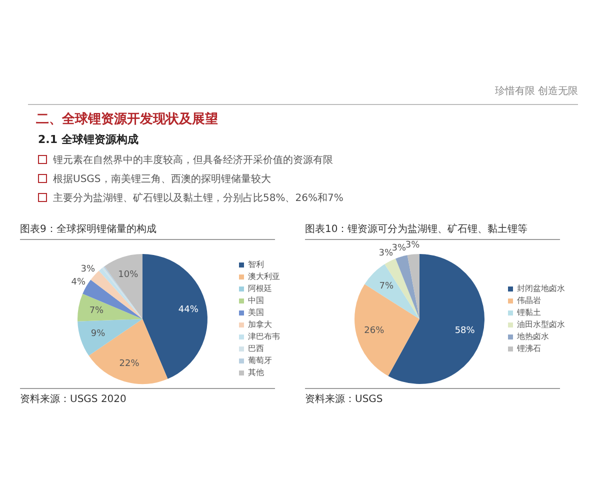 Image resolution: width=600 pixels, height=480 pixels. Describe the element at coordinates (432, 397) in the screenshot. I see `text: 资料来源：USGS` at that location.